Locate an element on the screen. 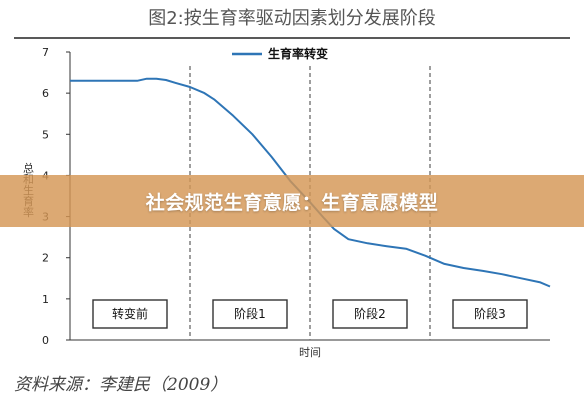  chart-title: 图2:按生育率驱动因素划分发展阶段 is located at coordinates (292, 18).